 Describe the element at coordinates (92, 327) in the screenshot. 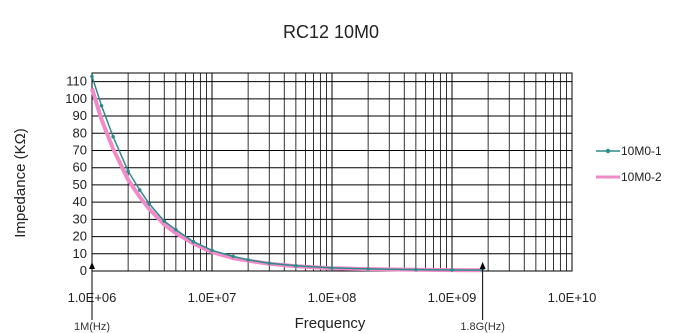

I see `annotation-label: 1M(Hz)` at that location.